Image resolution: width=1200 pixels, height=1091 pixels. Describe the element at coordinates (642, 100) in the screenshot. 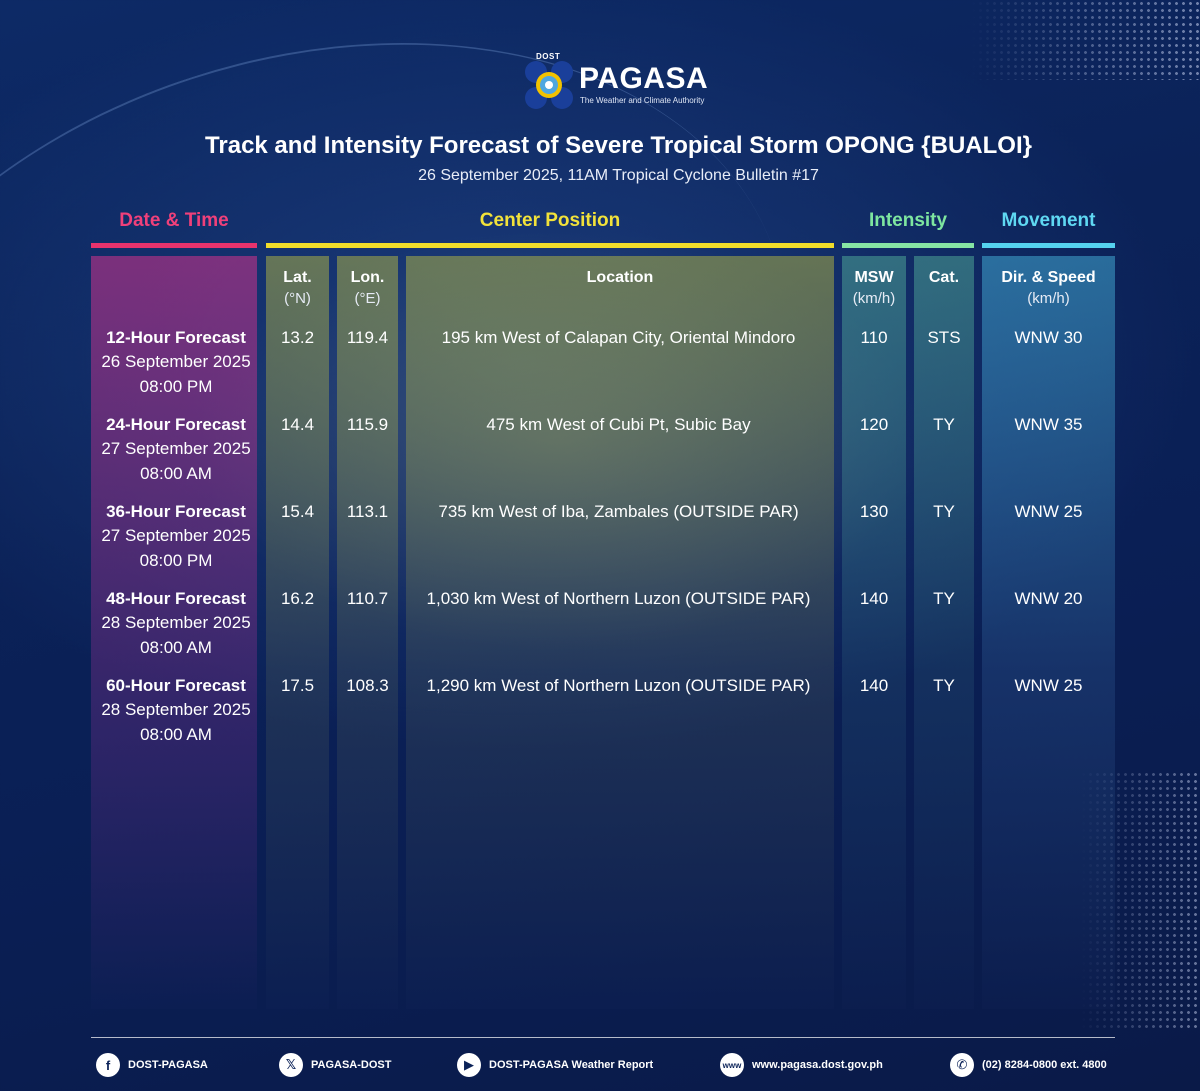

I see `logo-tagline: The Weather and Climate Authority` at that location.